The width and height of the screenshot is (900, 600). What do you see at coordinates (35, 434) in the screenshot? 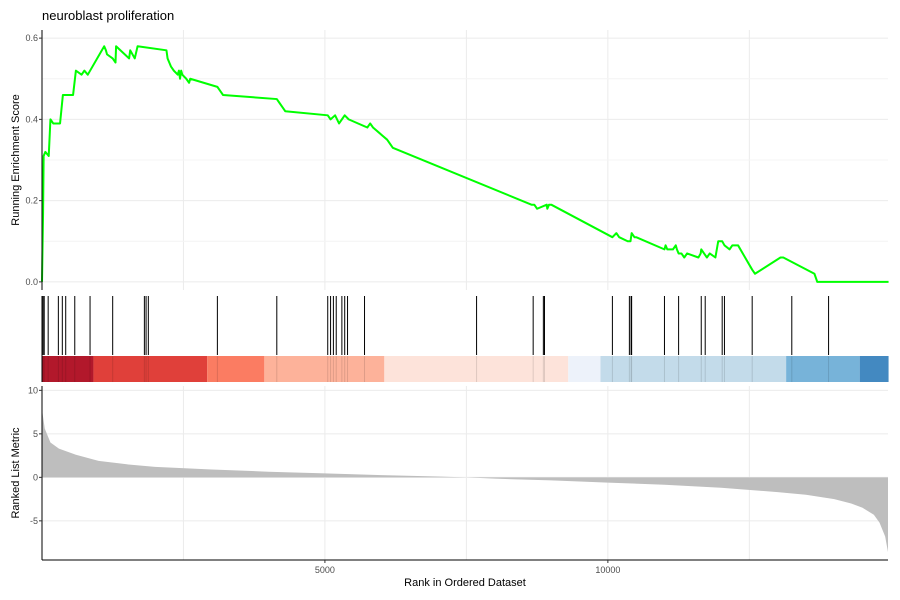
I see `y-tick-label: 5` at bounding box center [35, 434].